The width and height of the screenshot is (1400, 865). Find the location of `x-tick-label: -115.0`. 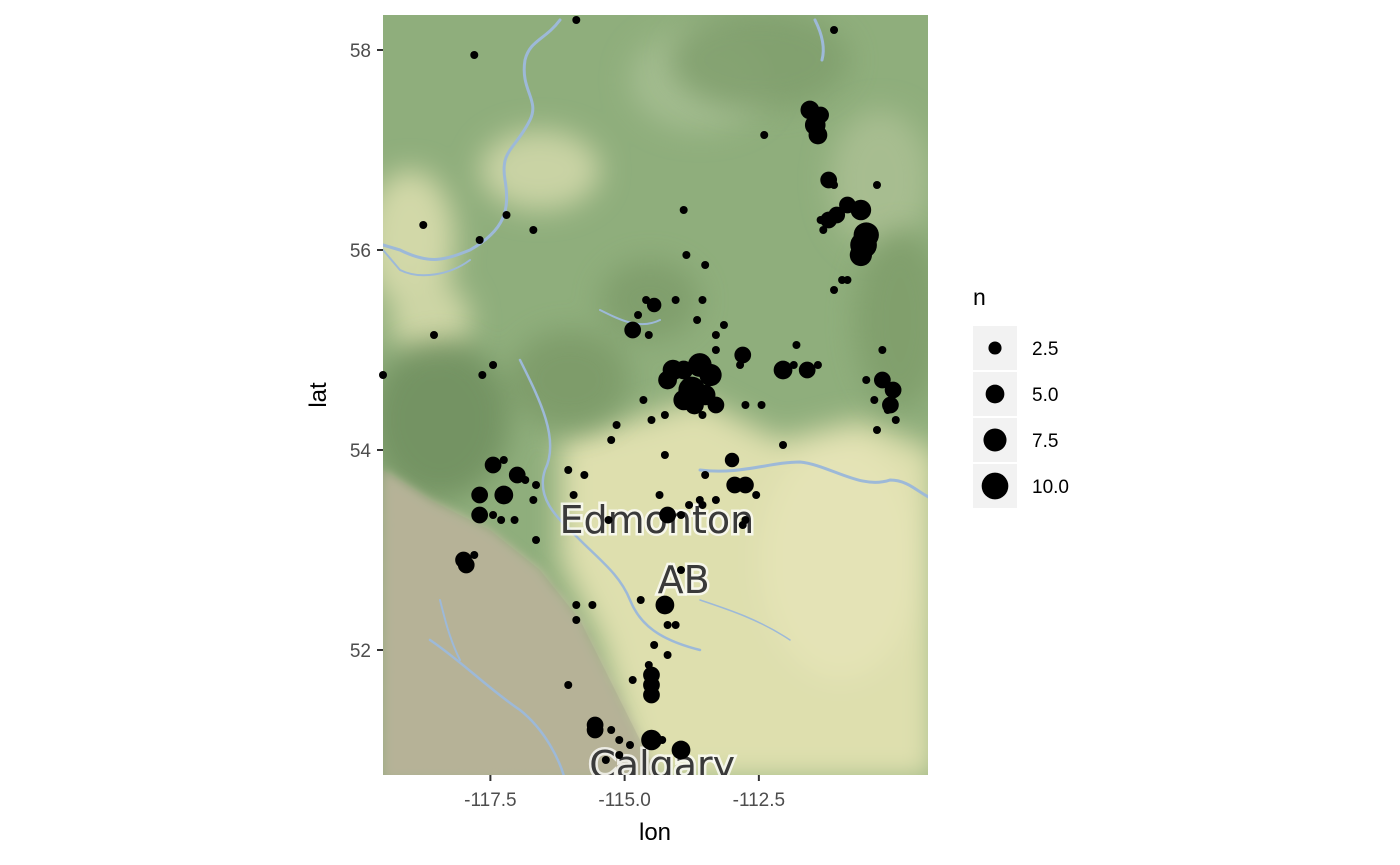

x-tick-label: -115.0 is located at coordinates (624, 800).